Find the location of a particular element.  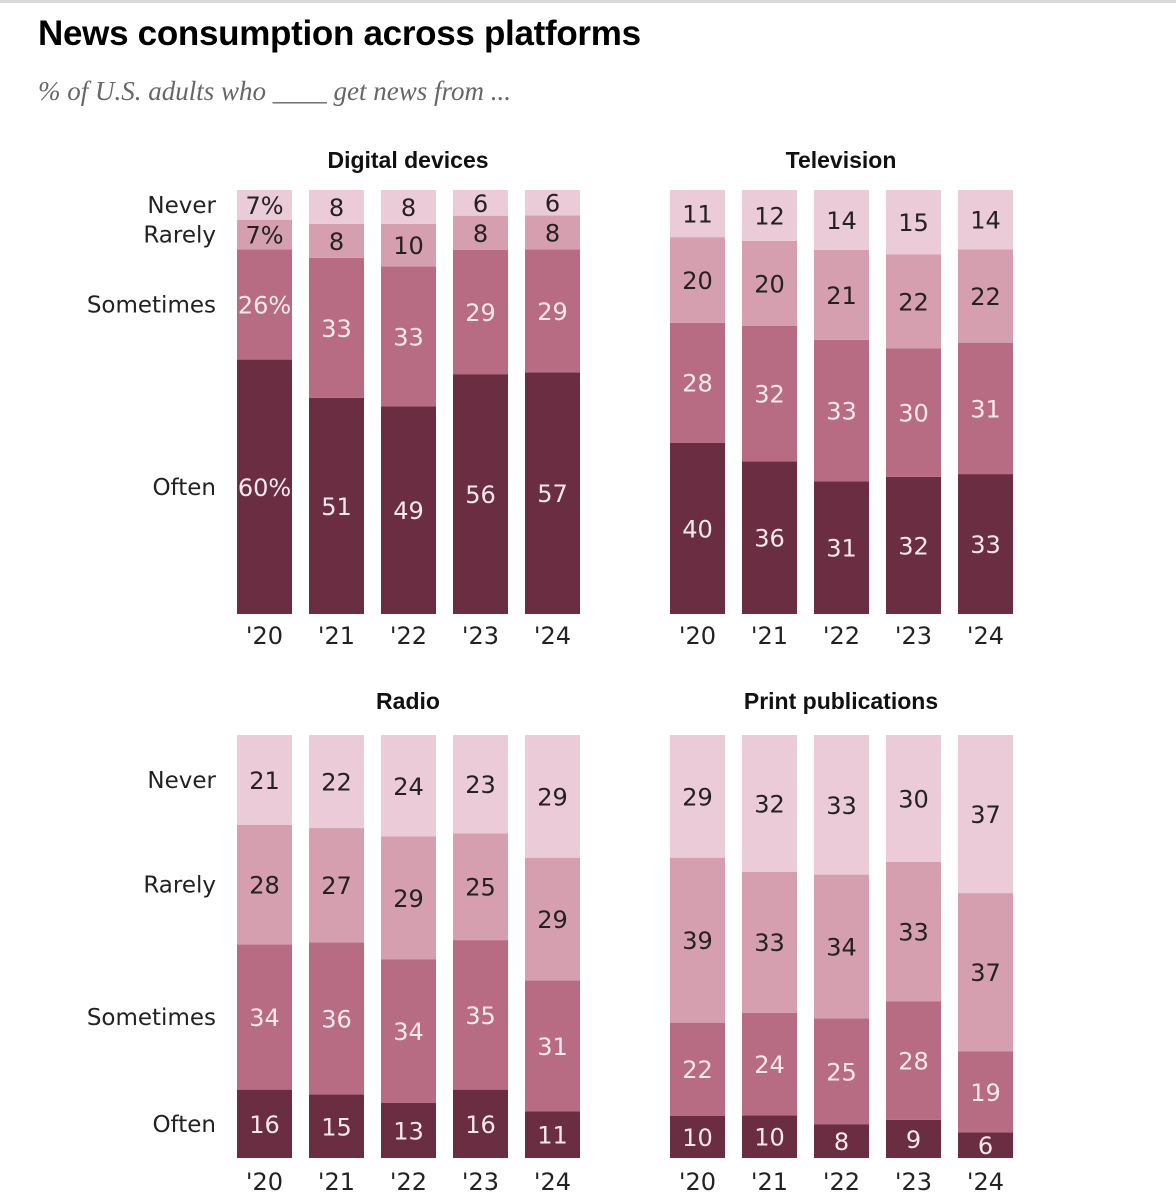

television-x-tick: '24 is located at coordinates (985, 636).